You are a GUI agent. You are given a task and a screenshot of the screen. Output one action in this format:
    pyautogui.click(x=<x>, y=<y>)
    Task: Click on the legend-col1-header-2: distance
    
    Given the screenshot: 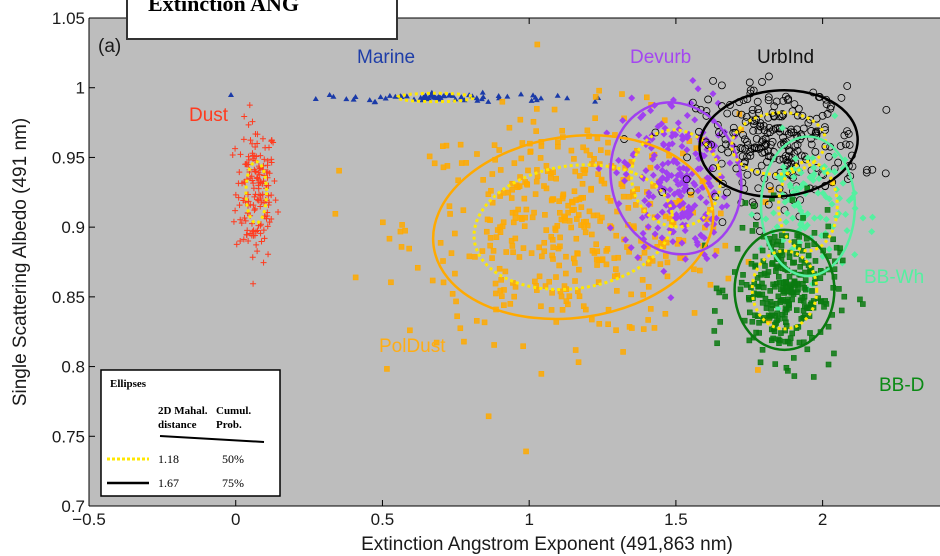 What is the action you would take?
    pyautogui.click(x=177, y=425)
    